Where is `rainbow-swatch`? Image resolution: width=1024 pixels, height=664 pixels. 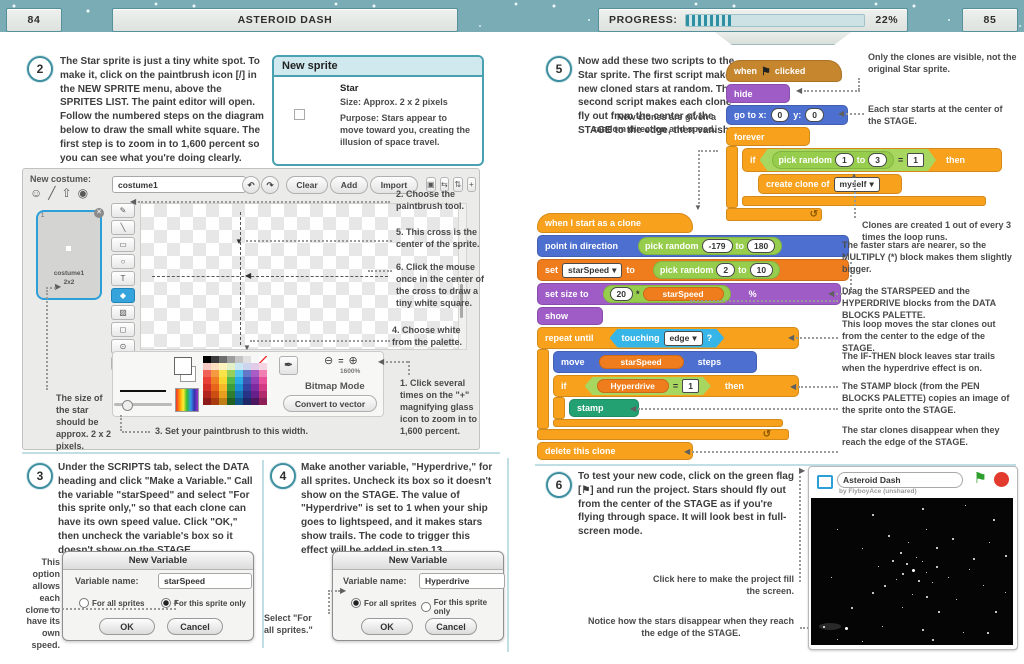
rainbow-swatch is located at coordinates (187, 400).